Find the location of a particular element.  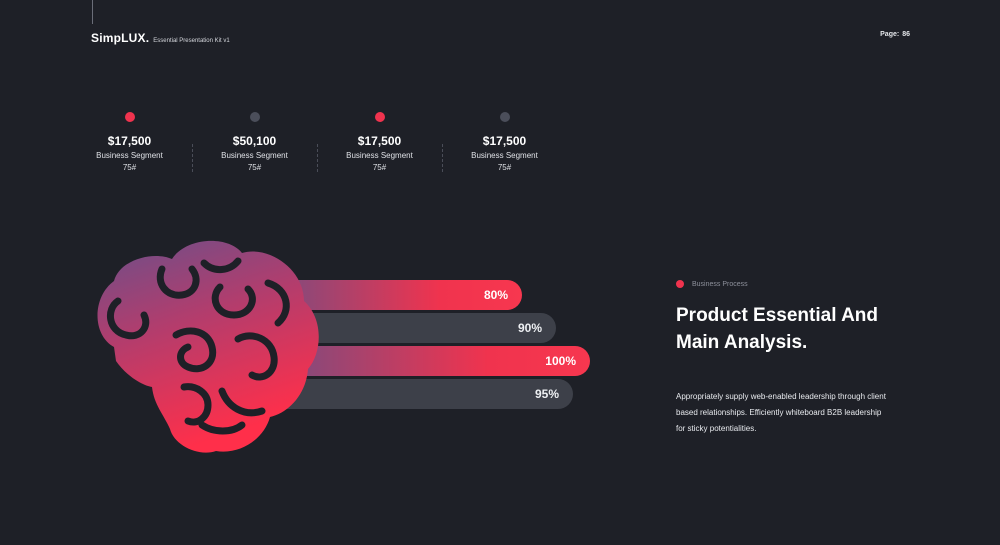

brain-icon is located at coordinates (208, 346).